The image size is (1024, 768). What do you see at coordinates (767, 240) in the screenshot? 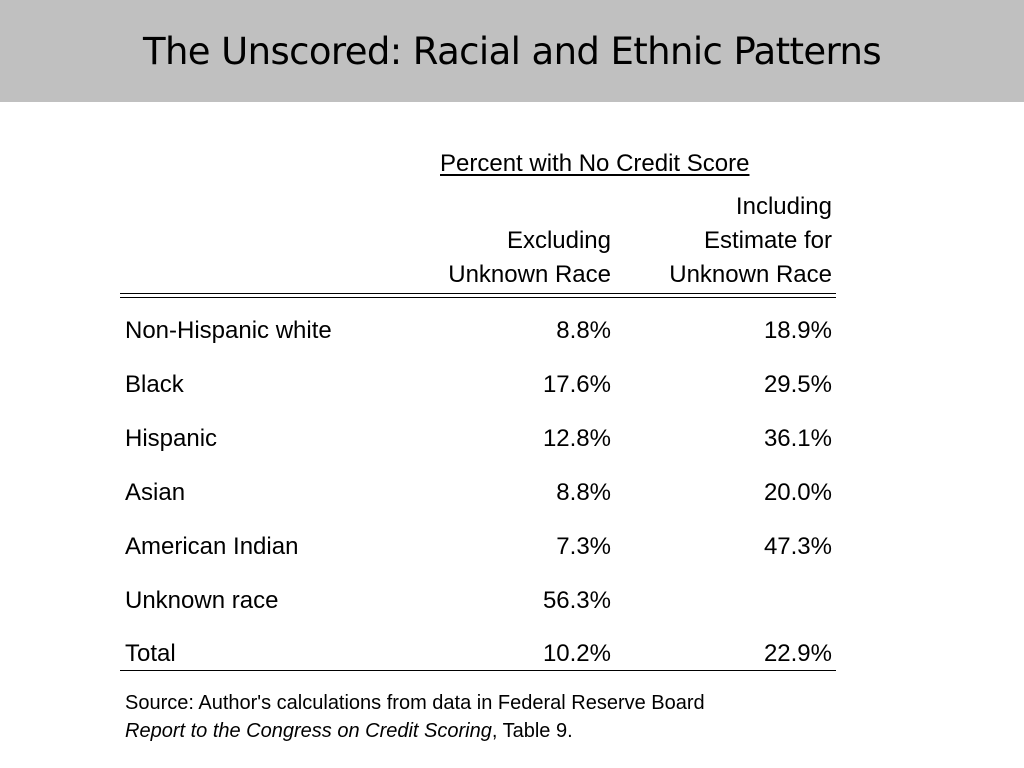
I see `column-header-line: Estimate for` at bounding box center [767, 240].